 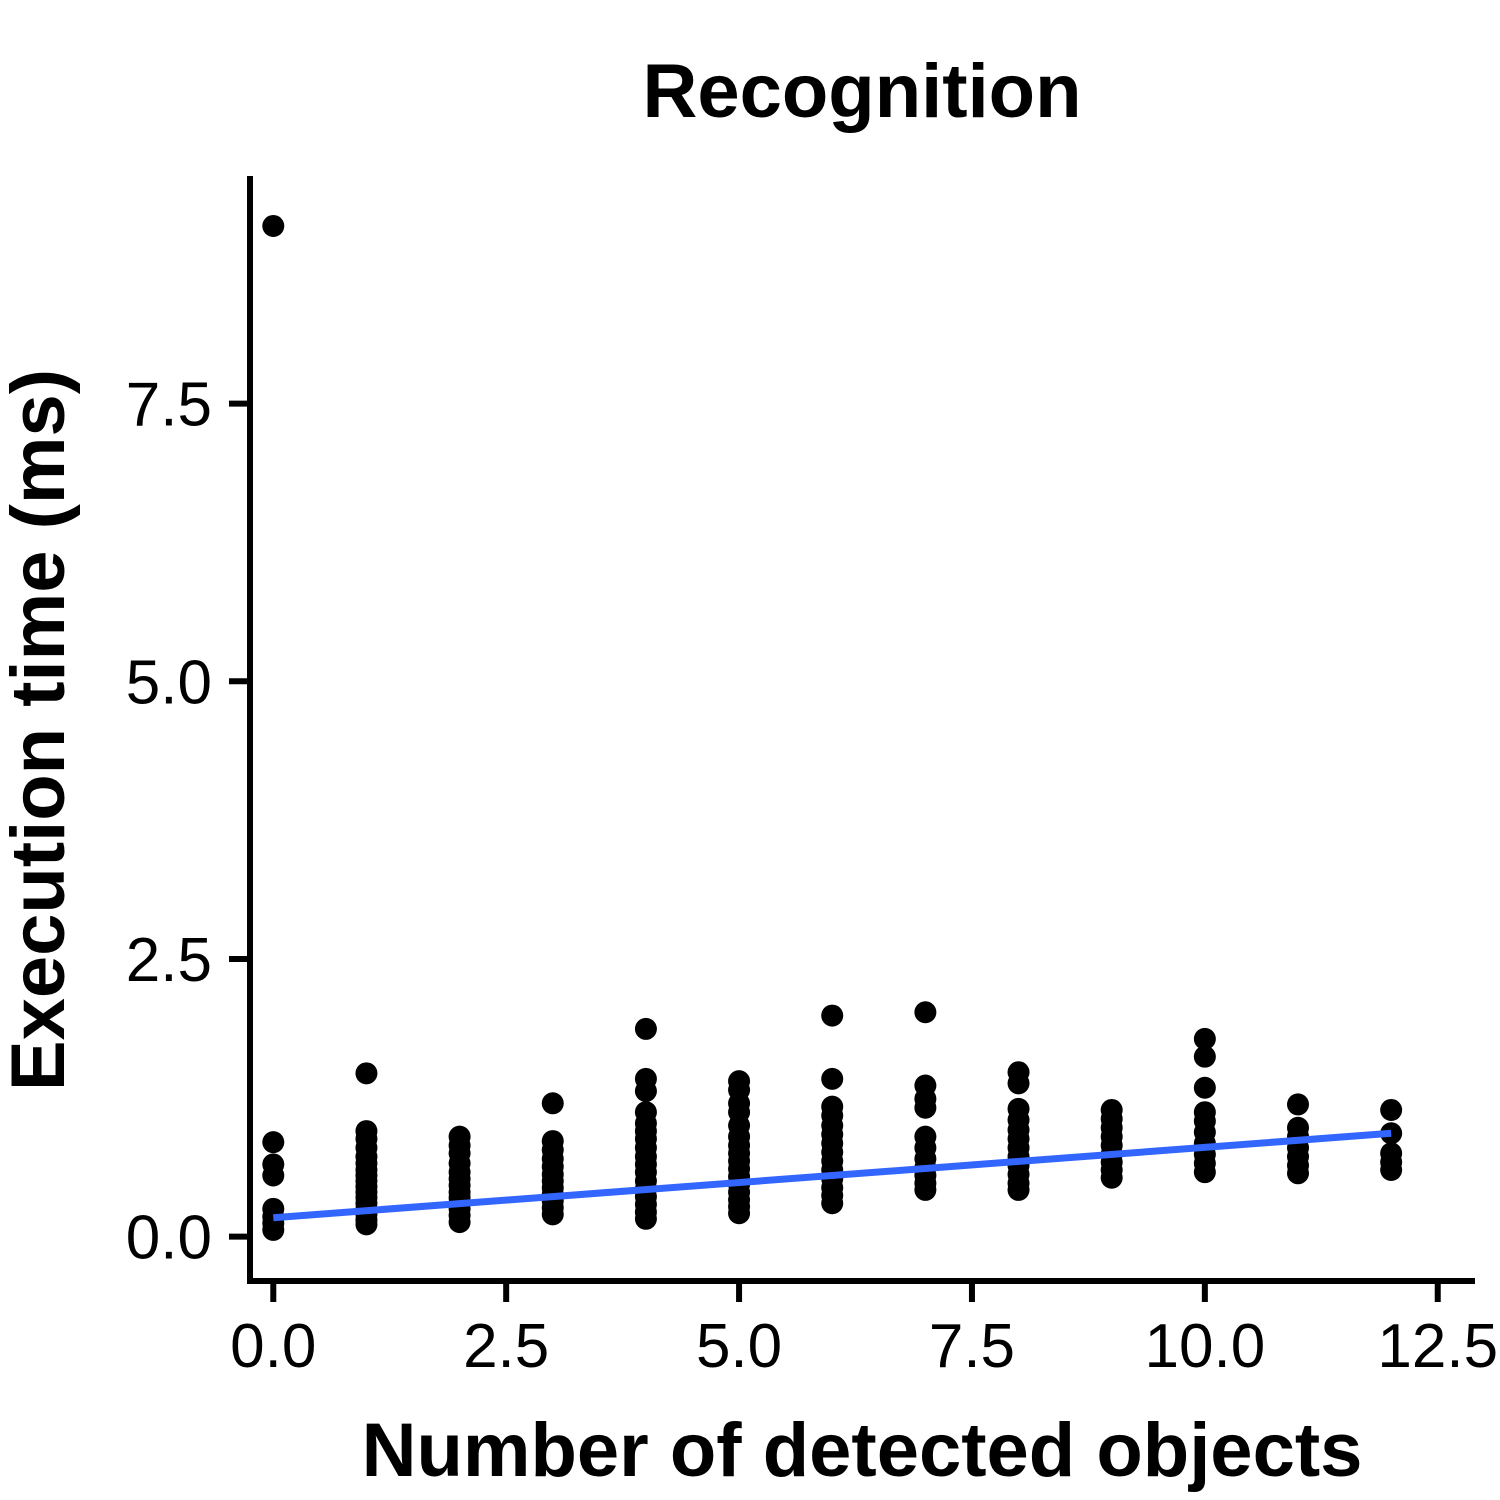 I want to click on x-axis-title: Number of detected objects, so click(x=862, y=1450).